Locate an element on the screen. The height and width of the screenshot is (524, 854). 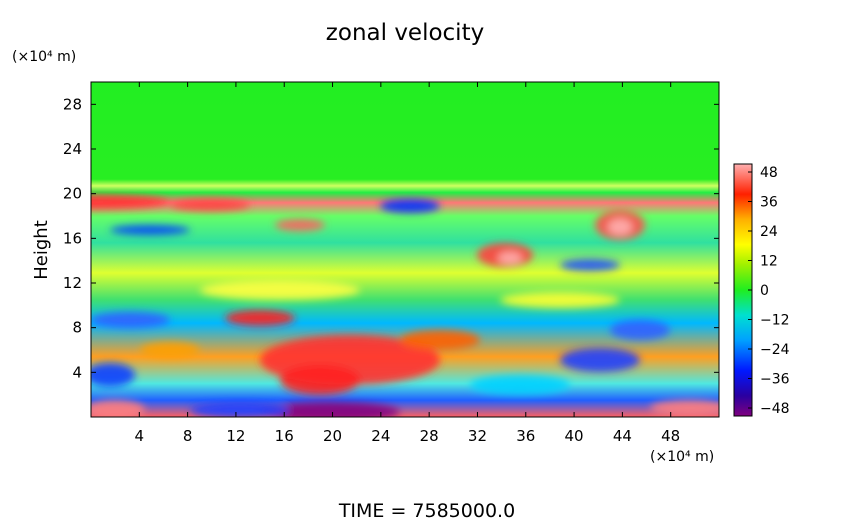
x-tick-label: 36 is located at coordinates (525, 436).